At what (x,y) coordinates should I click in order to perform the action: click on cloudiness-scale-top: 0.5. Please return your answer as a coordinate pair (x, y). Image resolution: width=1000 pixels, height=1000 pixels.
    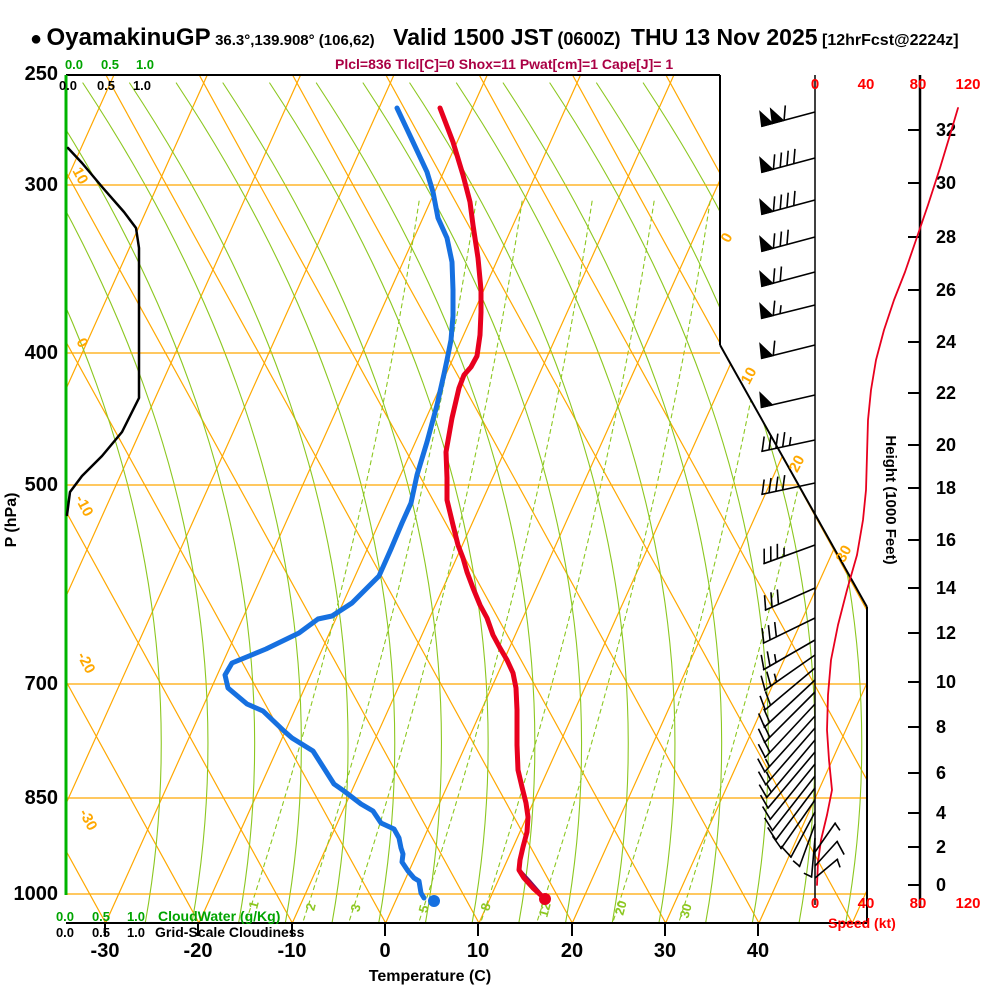
    Looking at the image, I should click on (106, 85).